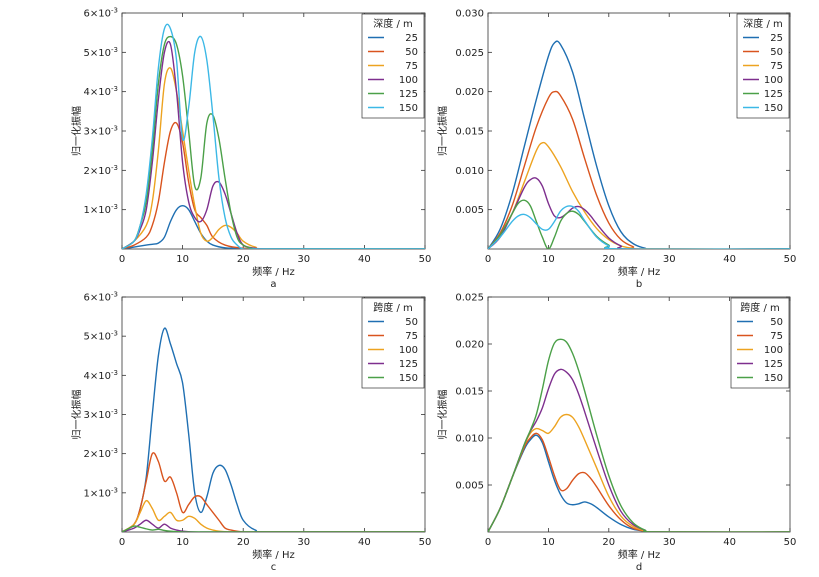 The image size is (819, 577). What do you see at coordinates (469, 298) in the screenshot?
I see `y-tick-label: 0.025` at bounding box center [469, 298].